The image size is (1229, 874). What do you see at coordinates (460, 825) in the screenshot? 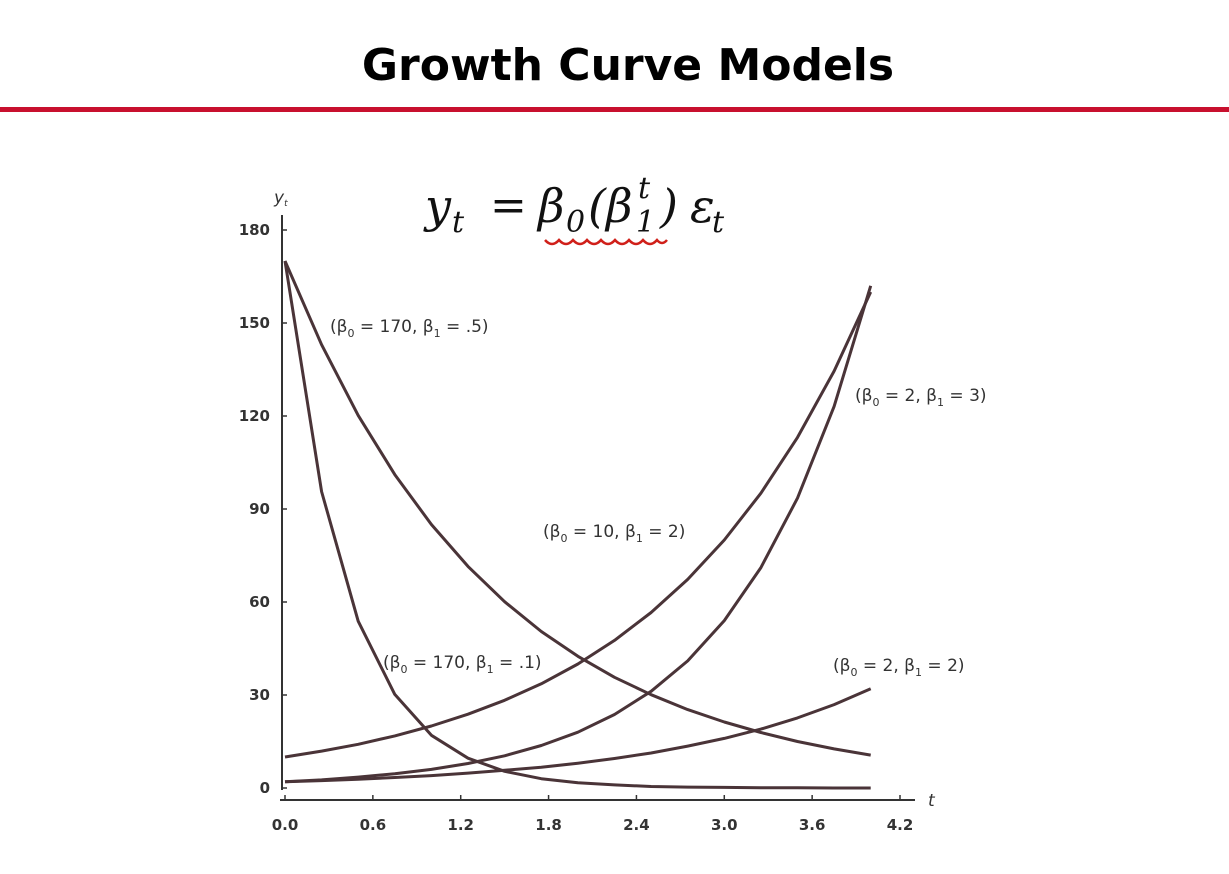
I see `x-tick-label: 1.2` at bounding box center [460, 825].